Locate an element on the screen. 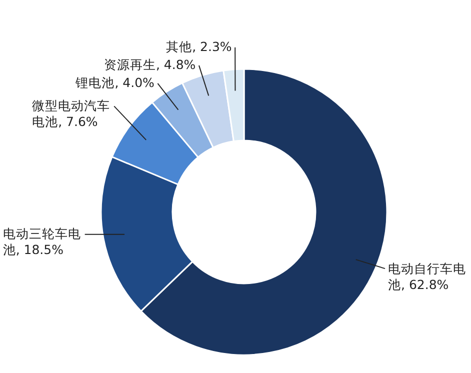 The width and height of the screenshot is (471, 373). slice-label: 电动自行车电池, 62.8% is located at coordinates (427, 276).